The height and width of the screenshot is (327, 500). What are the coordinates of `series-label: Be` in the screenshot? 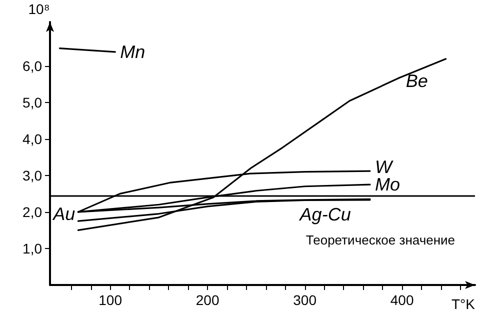 It's located at (417, 80).